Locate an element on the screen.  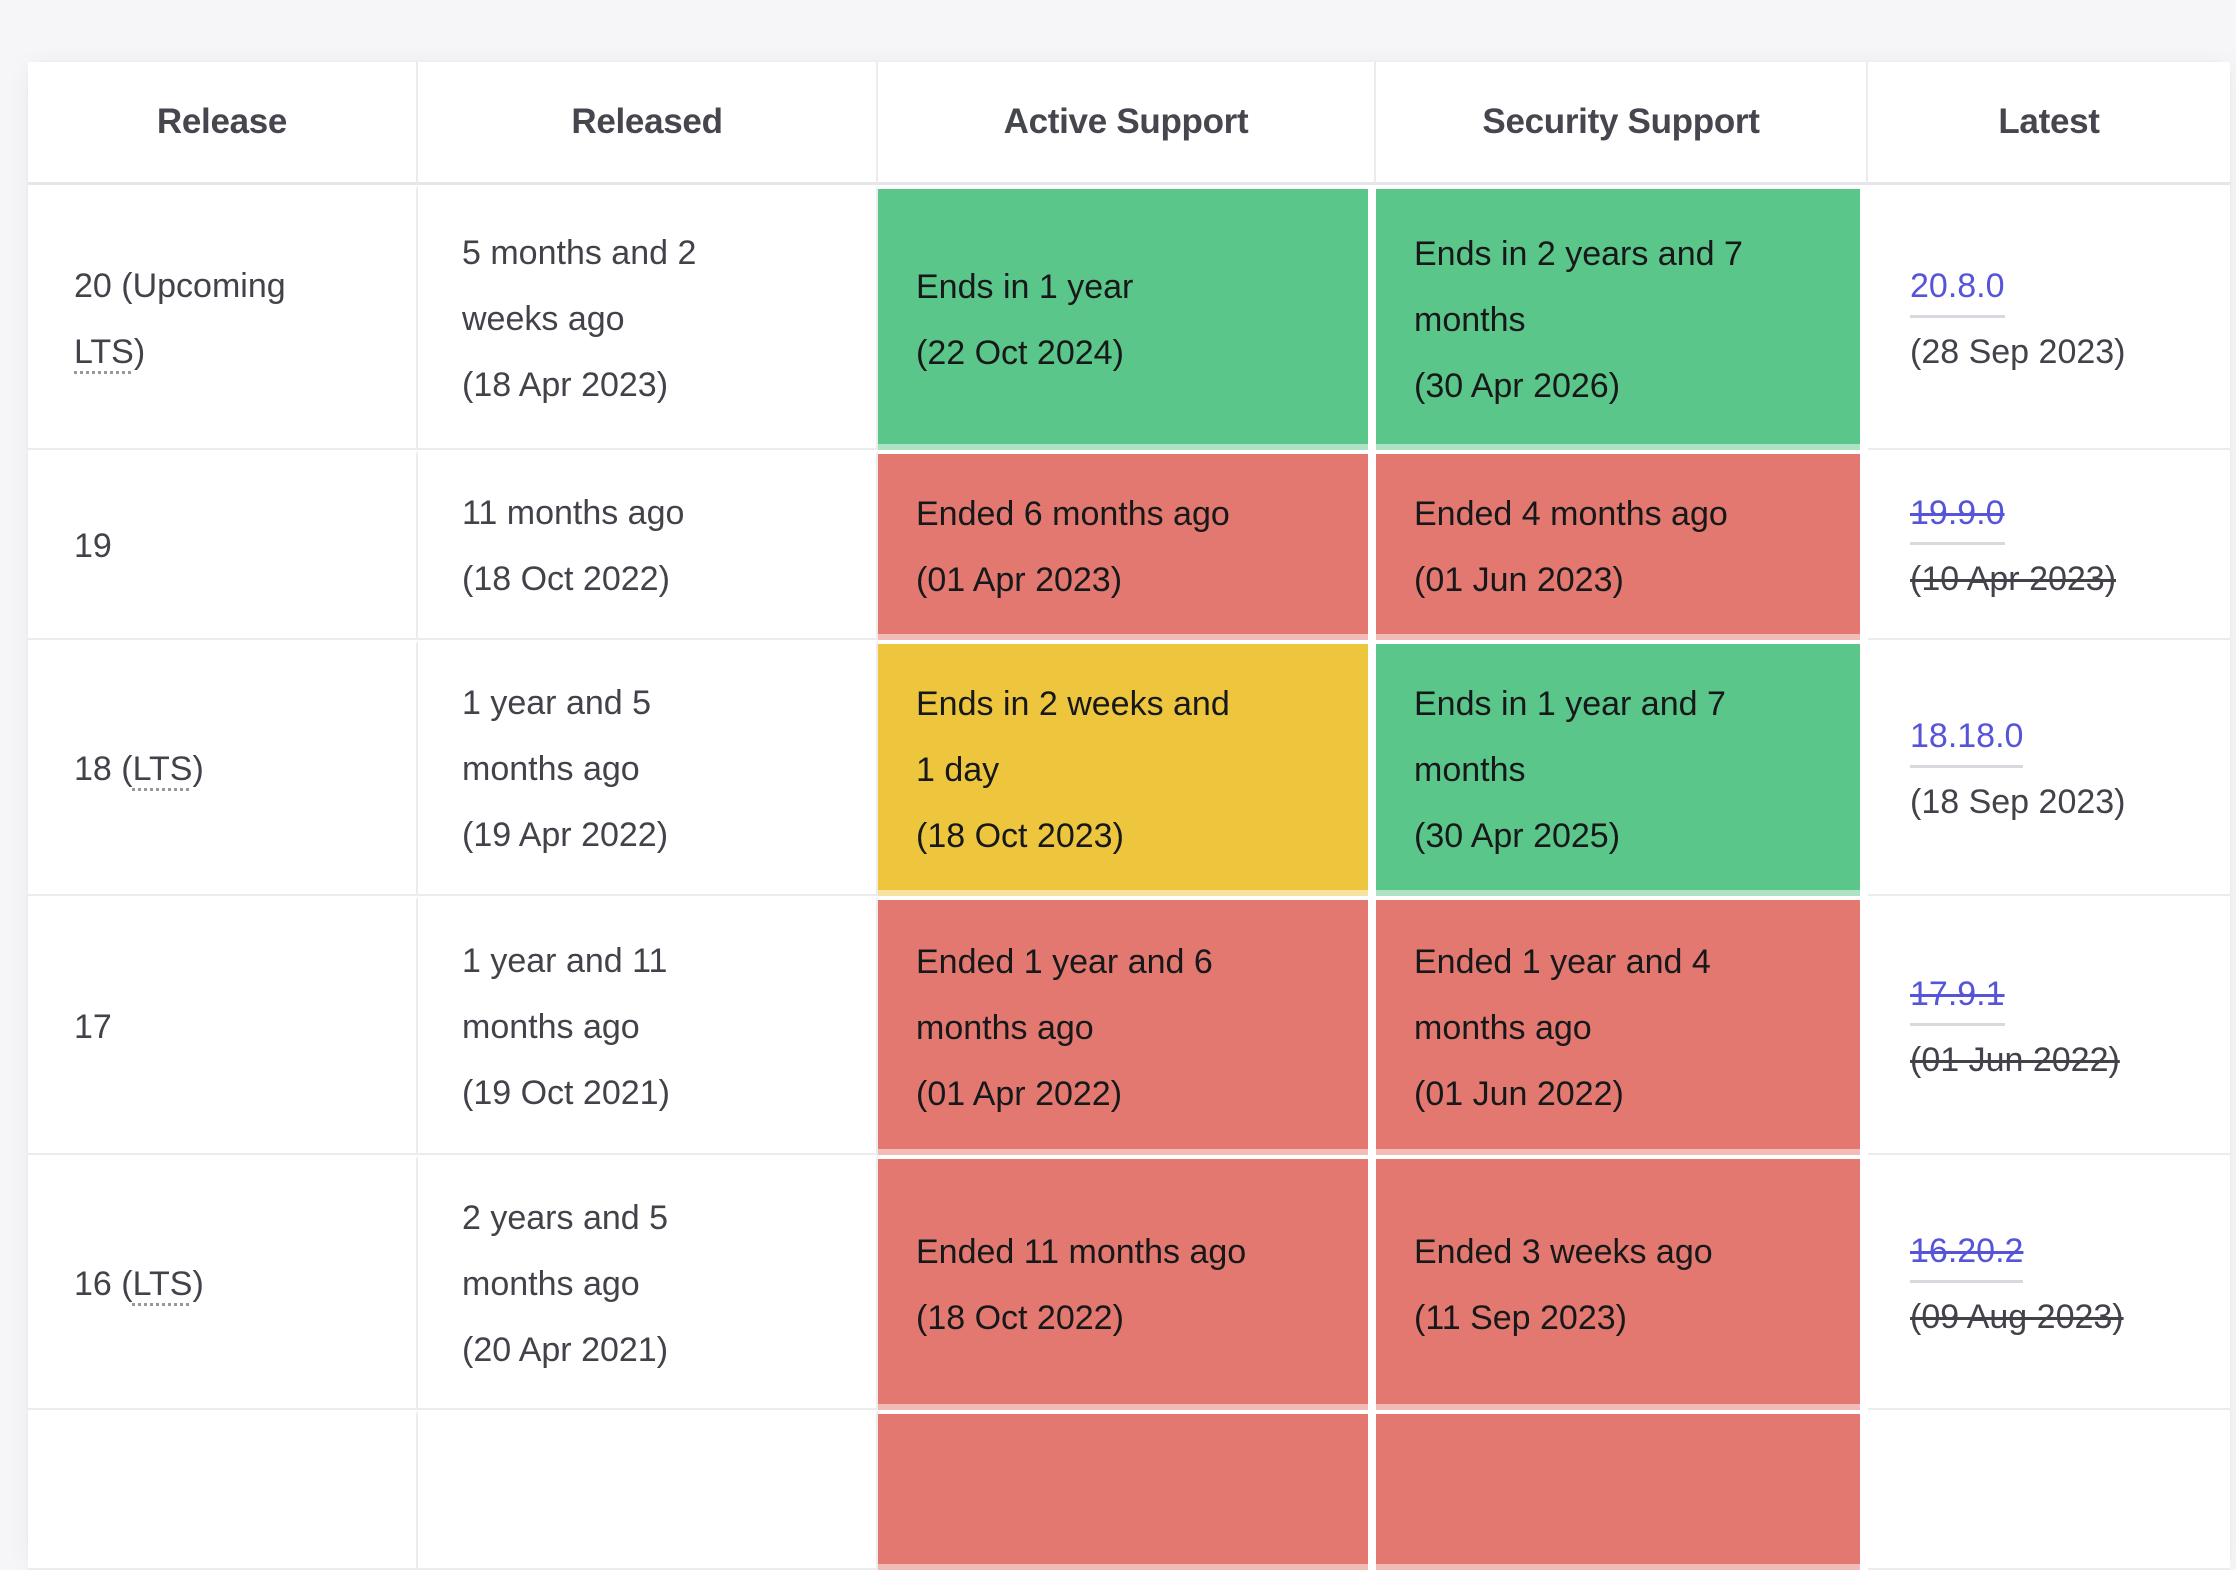
released-duration: 1 year and 5 months ago is located at coordinates (557, 736).